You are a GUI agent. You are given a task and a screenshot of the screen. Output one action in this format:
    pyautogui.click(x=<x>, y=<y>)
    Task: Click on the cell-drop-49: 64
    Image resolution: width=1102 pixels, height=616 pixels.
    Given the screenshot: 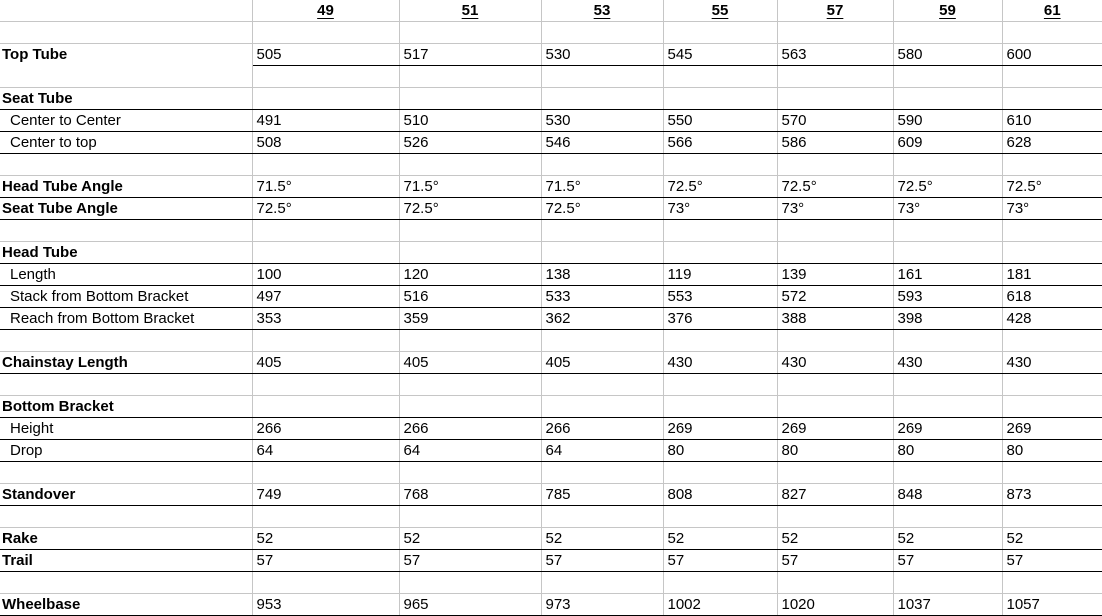 What is the action you would take?
    pyautogui.click(x=326, y=450)
    